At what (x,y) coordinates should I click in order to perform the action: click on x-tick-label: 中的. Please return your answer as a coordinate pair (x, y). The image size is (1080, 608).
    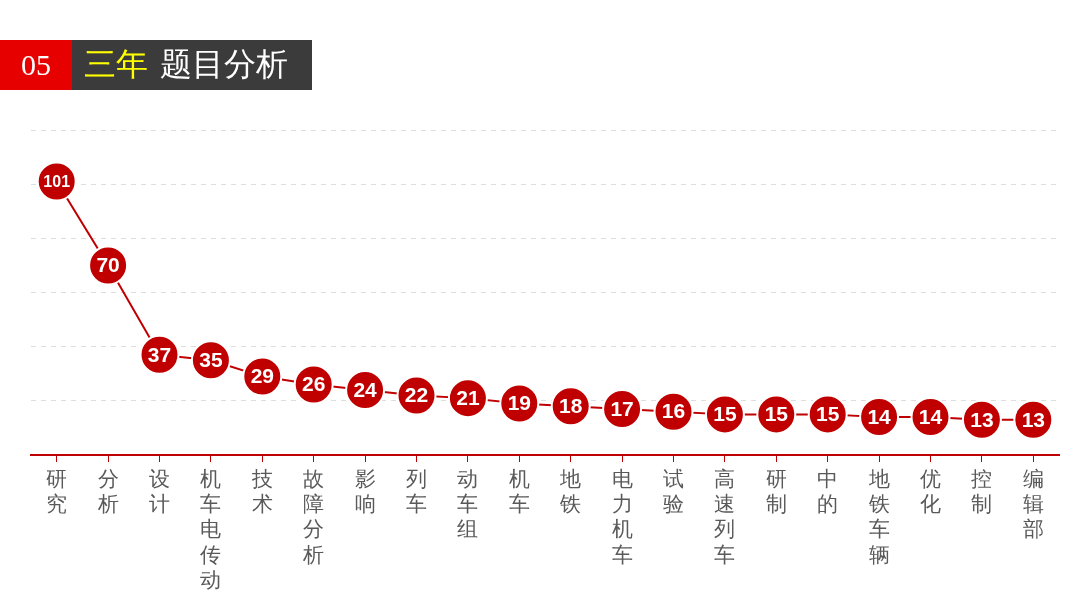
    Looking at the image, I should click on (828, 492).